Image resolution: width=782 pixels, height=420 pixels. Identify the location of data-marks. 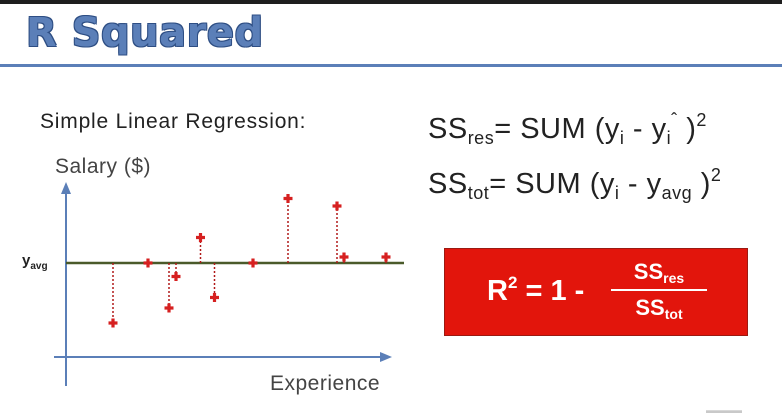
(249, 261).